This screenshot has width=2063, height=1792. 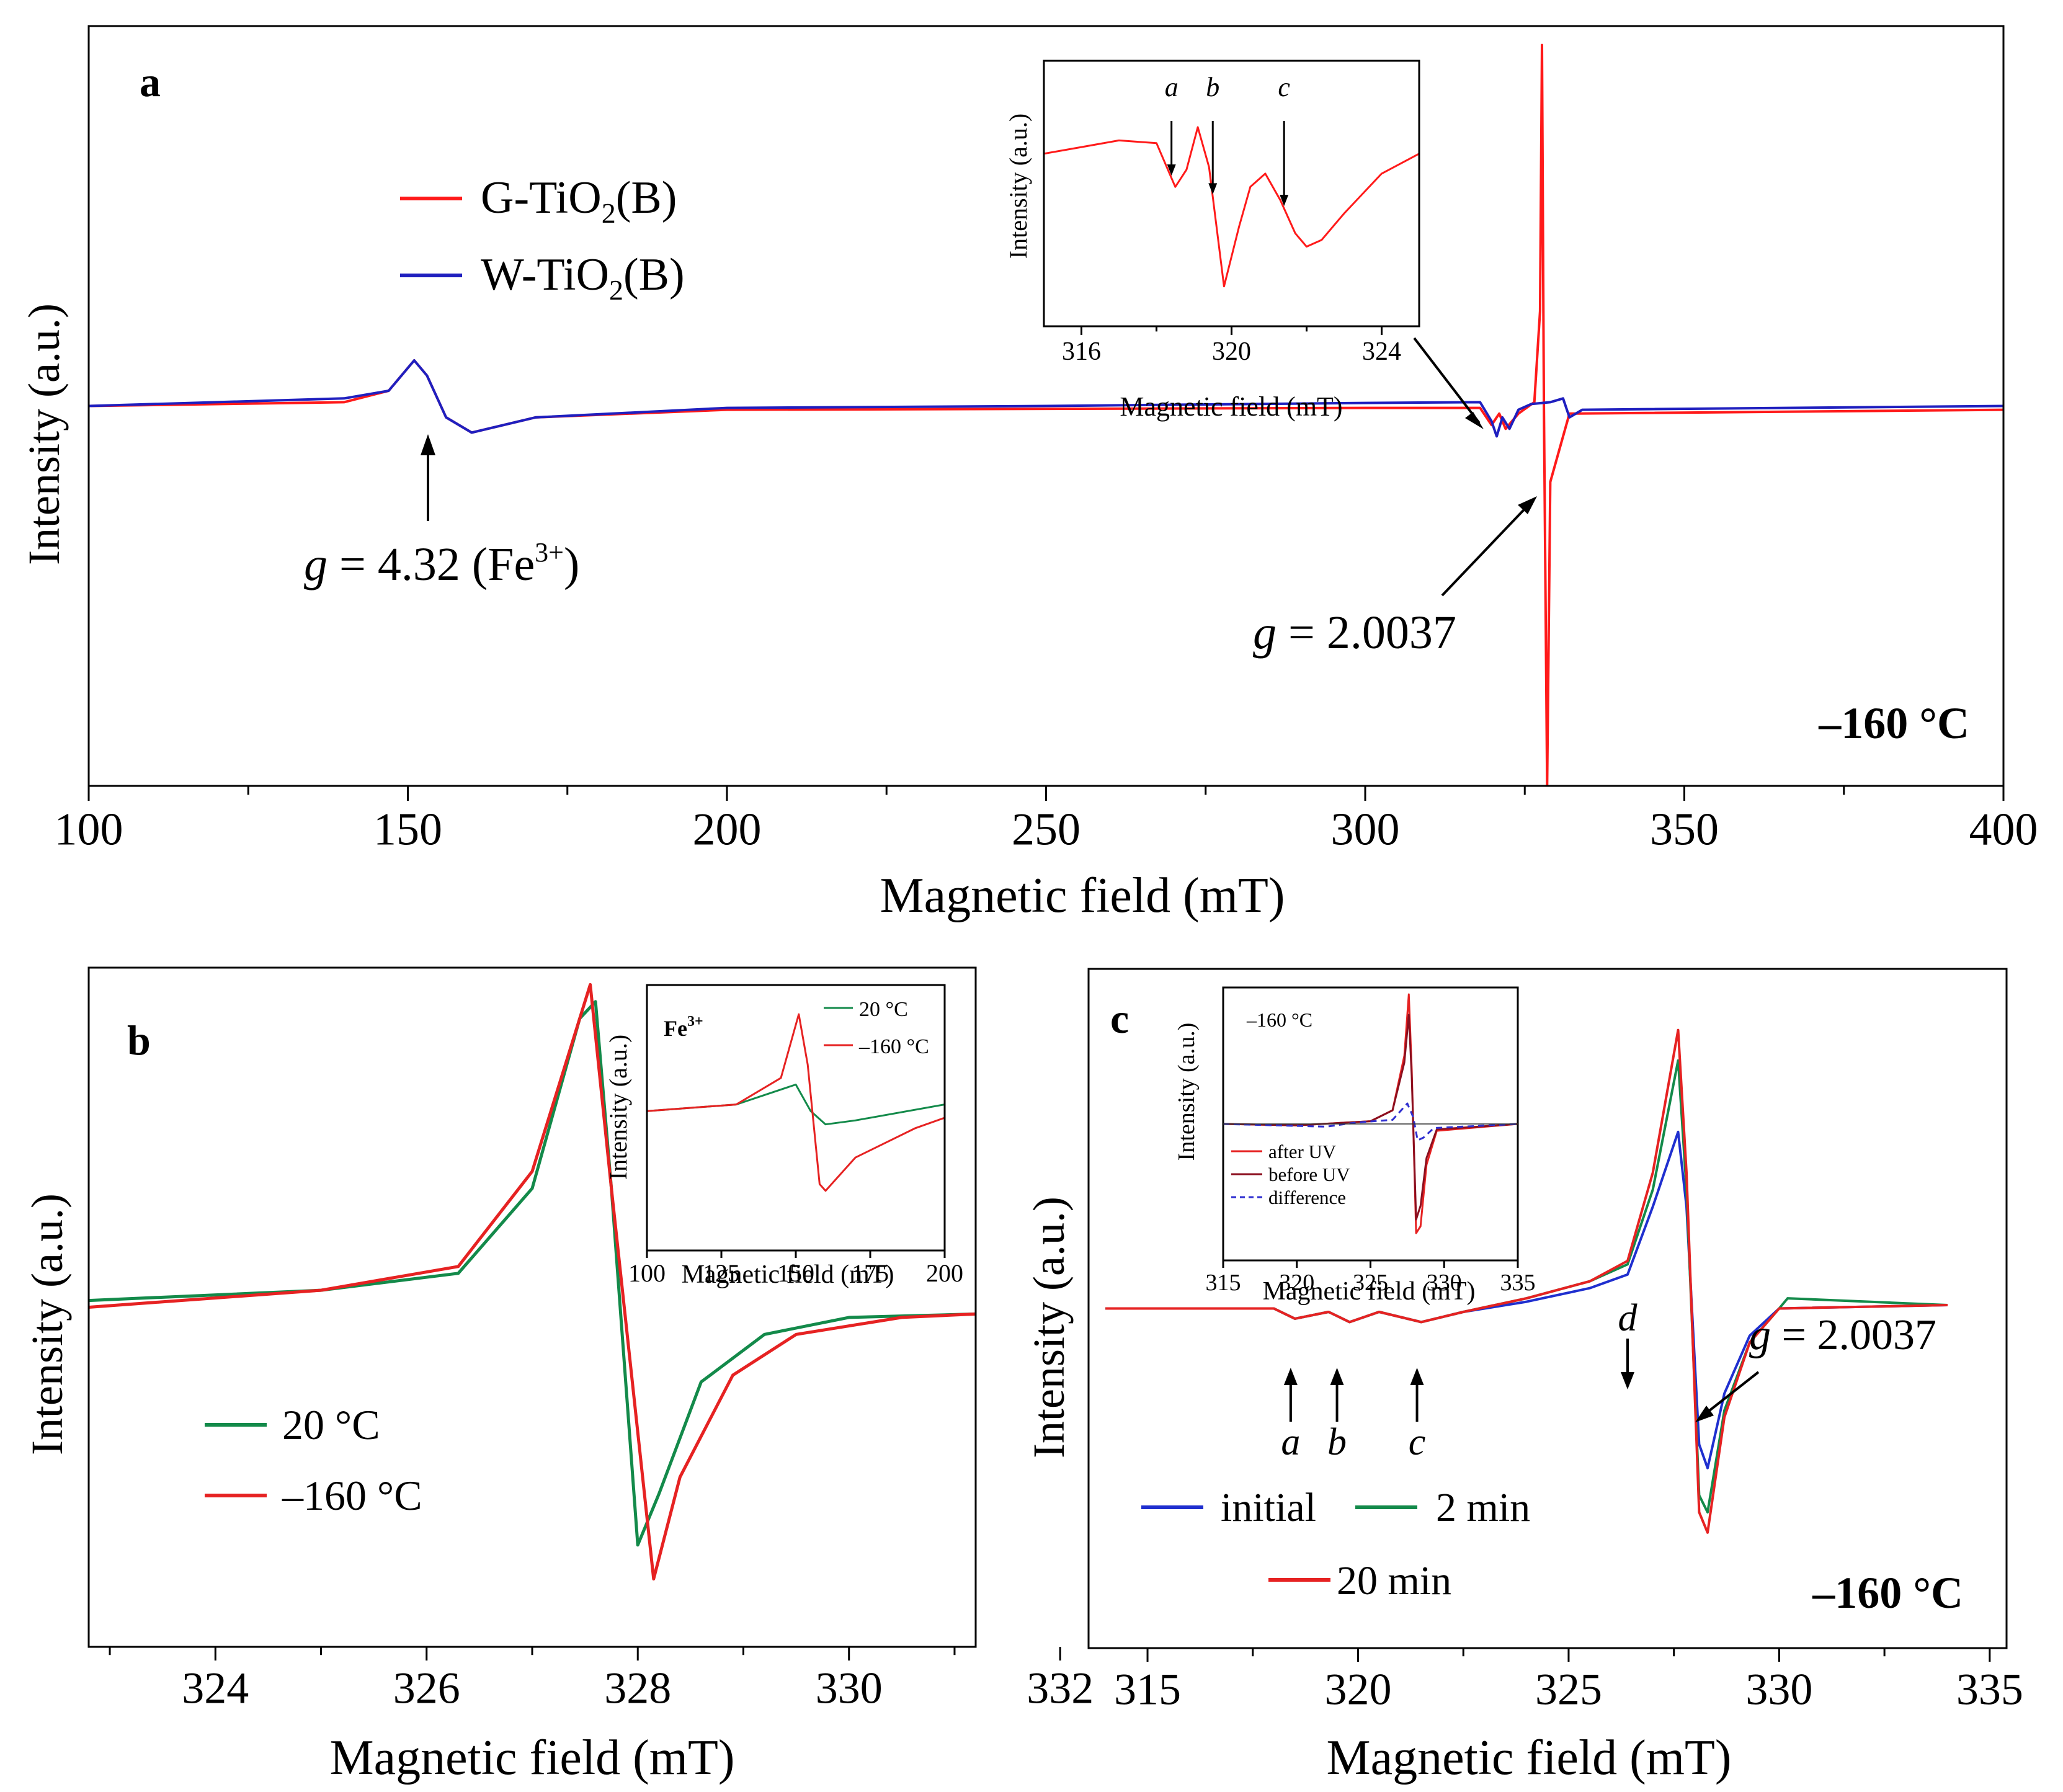 I want to click on panel-a-inset-plot-area: 316 320 324 a b c, so click(x=1231, y=213).